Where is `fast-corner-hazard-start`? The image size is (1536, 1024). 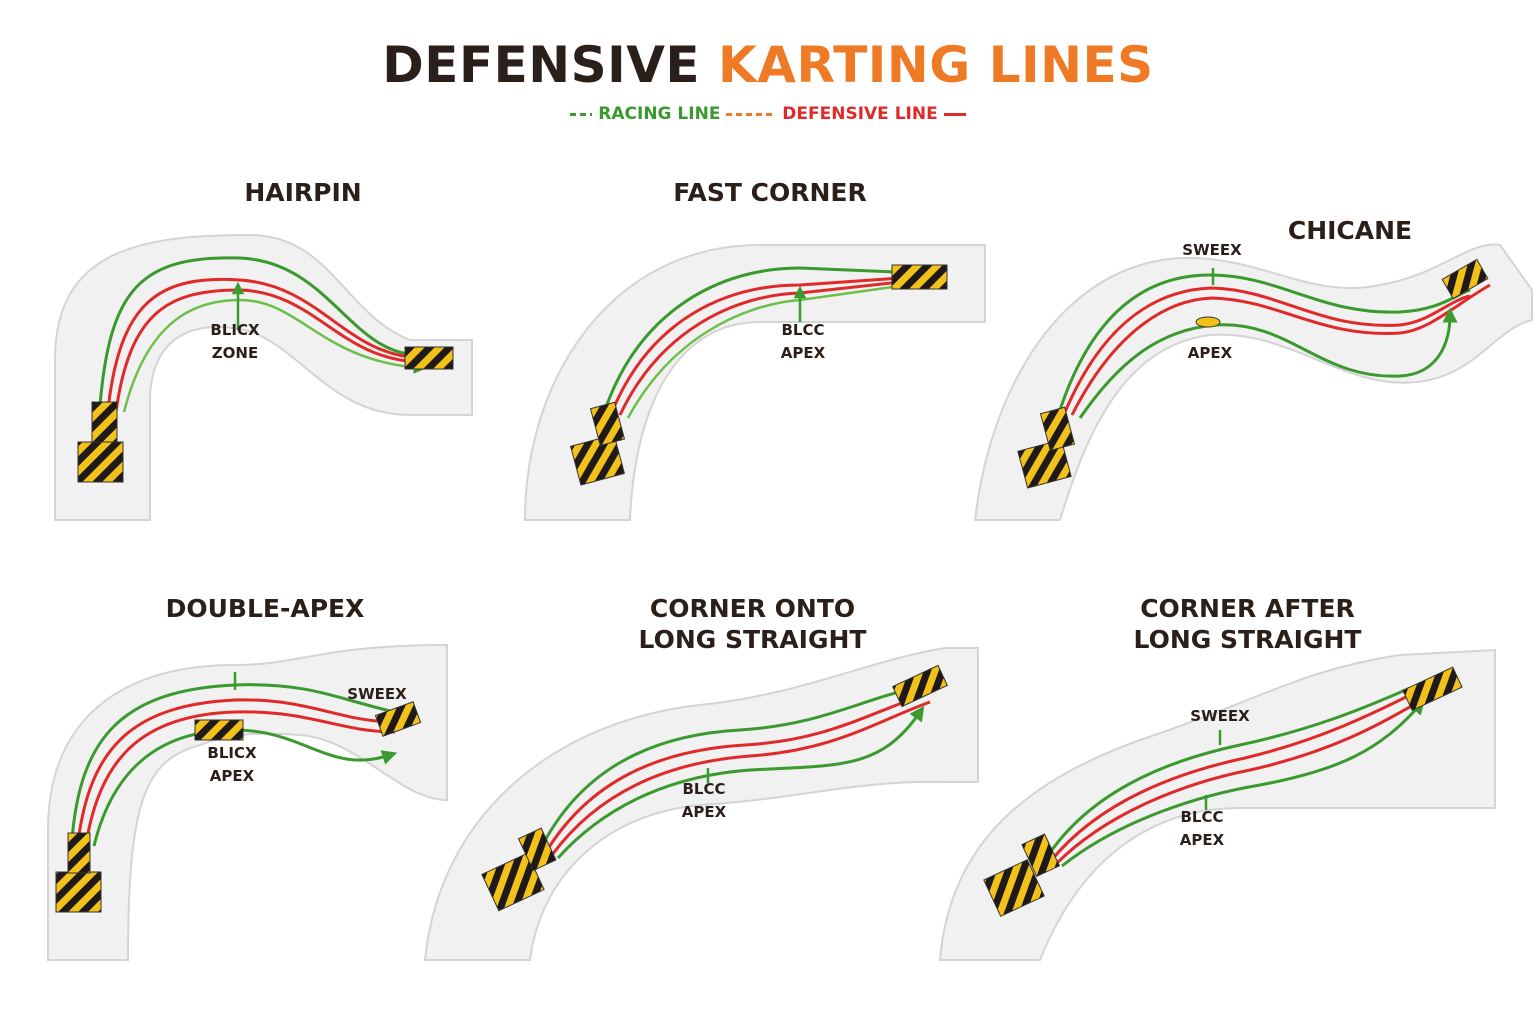 fast-corner-hazard-start is located at coordinates (597, 460).